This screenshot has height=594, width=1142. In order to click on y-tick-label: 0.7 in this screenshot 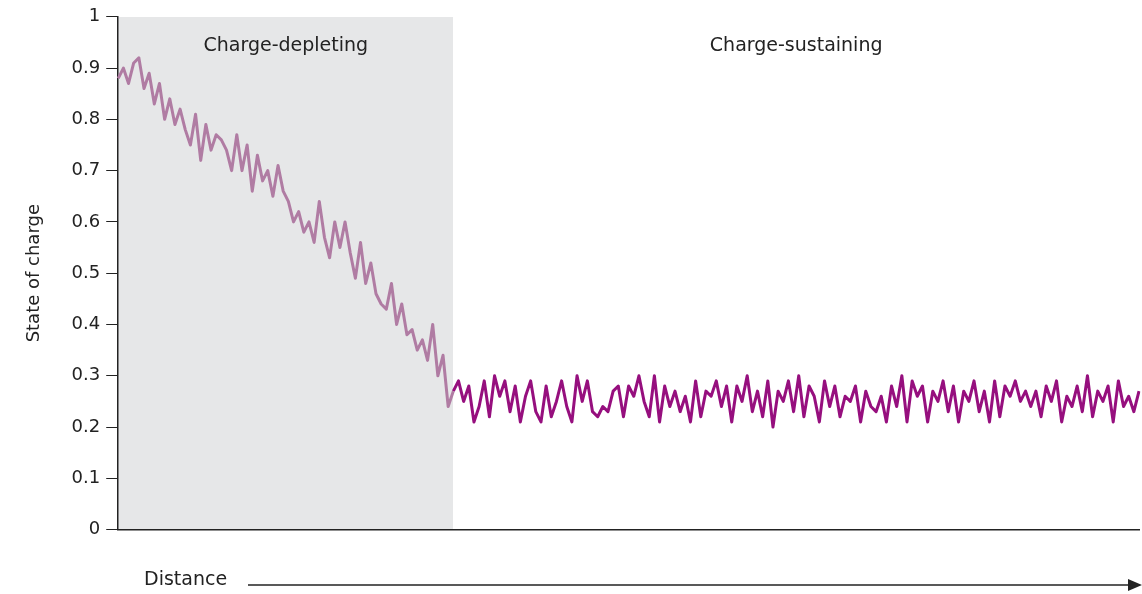, I will do `click(86, 169)`.